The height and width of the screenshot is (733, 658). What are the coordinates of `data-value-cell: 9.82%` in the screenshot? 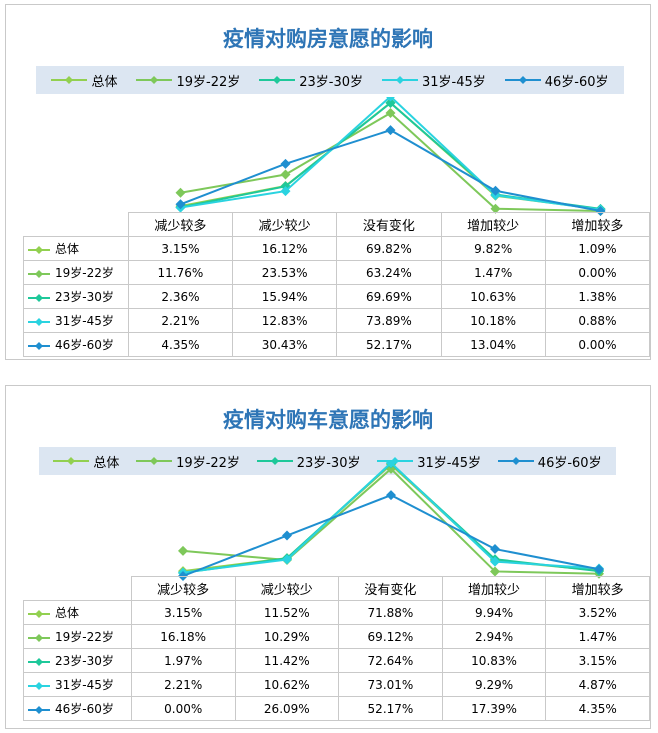 It's located at (493, 248).